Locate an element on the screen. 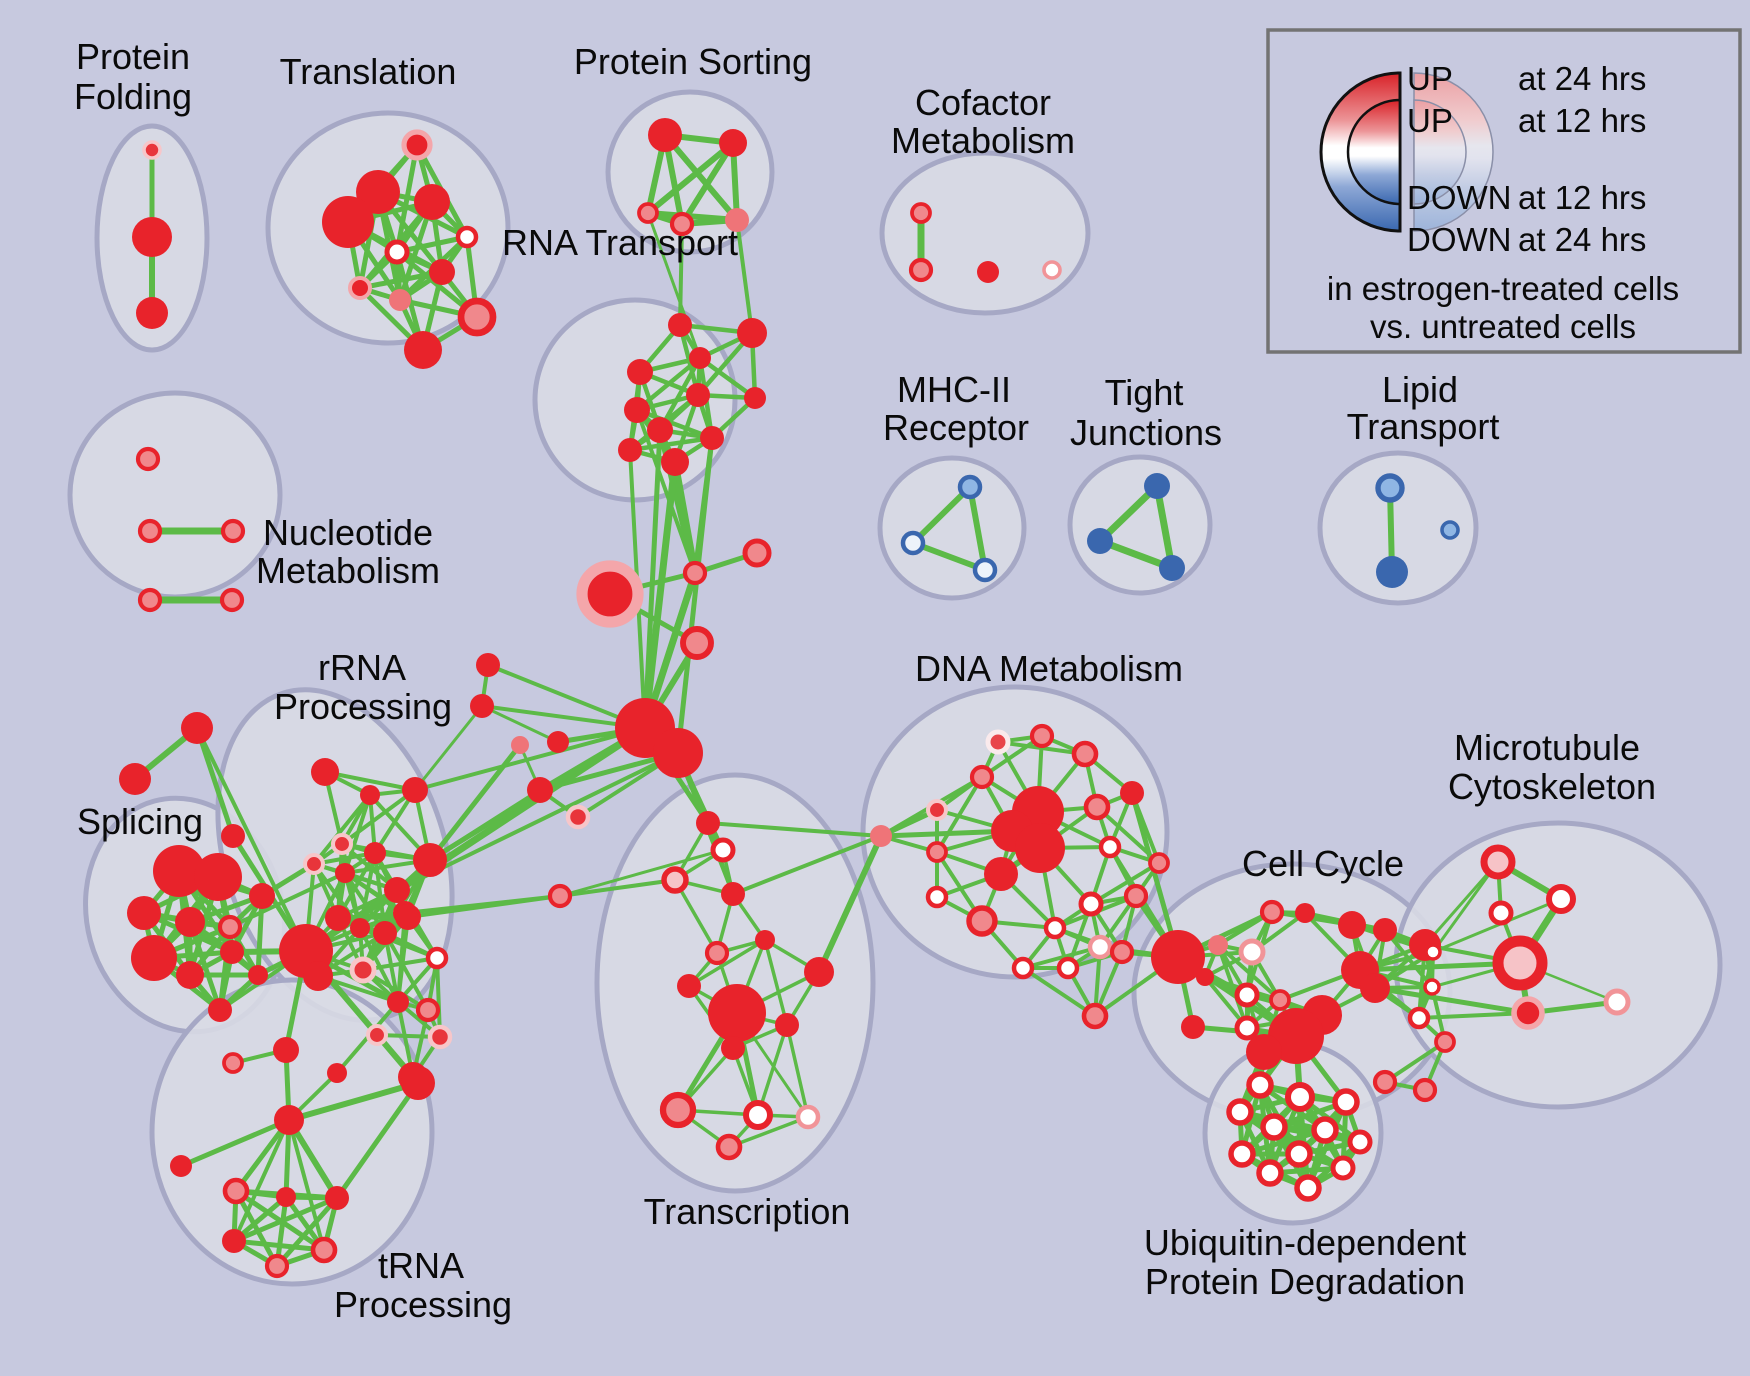  gene-node-cc21 is located at coordinates (1445, 1042).